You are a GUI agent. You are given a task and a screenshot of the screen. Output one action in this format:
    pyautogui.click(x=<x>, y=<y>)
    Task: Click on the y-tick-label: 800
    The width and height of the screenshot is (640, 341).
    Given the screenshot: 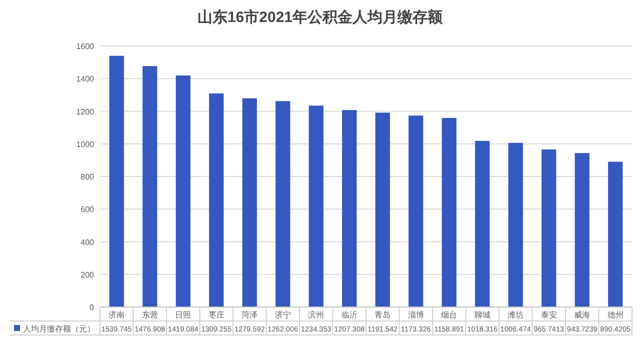 What is the action you would take?
    pyautogui.click(x=87, y=177)
    